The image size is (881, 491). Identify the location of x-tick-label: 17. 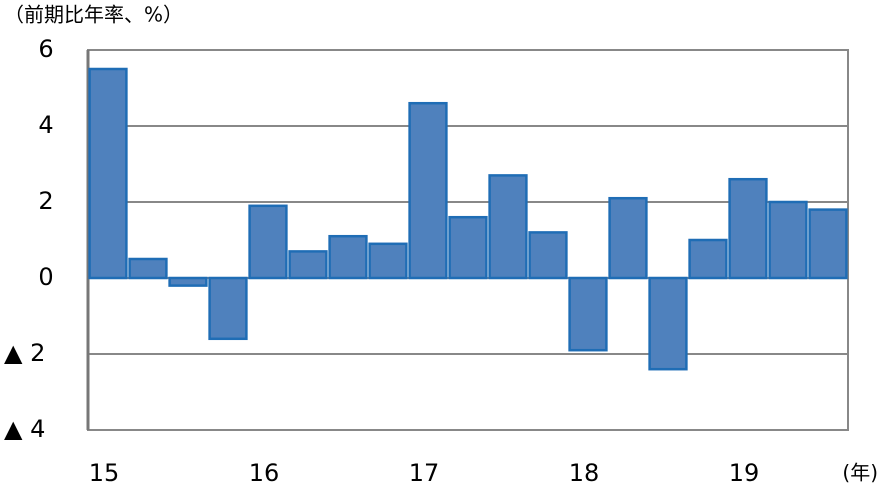
(424, 473).